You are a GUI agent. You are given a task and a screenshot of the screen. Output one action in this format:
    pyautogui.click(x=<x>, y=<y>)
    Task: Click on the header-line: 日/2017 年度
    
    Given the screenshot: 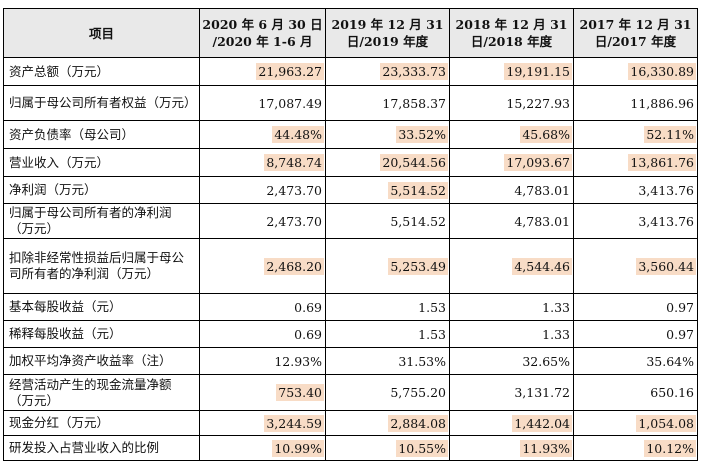 What is the action you would take?
    pyautogui.click(x=635, y=41)
    